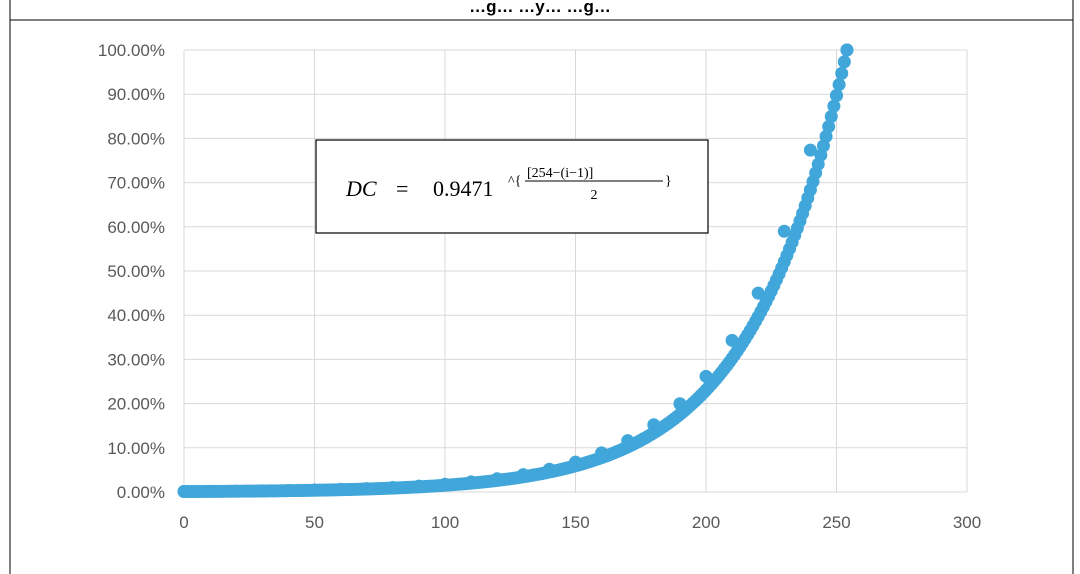 This screenshot has height=574, width=1080. Describe the element at coordinates (402, 188) in the screenshot. I see `formula-equals: =` at that location.